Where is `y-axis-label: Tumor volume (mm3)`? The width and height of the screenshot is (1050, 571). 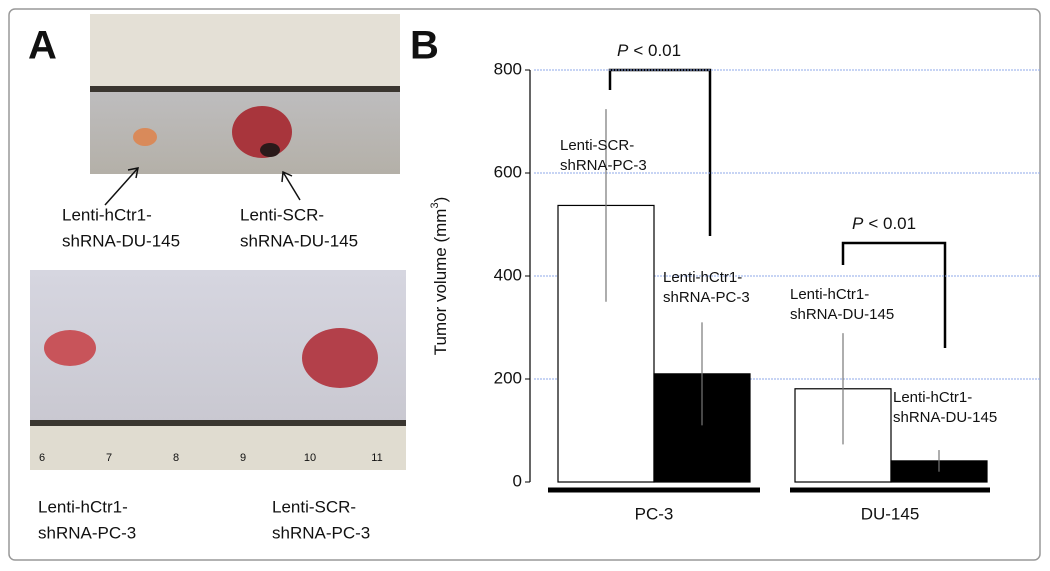
y-axis-label: Tumor volume (mm3) is located at coordinates (440, 276).